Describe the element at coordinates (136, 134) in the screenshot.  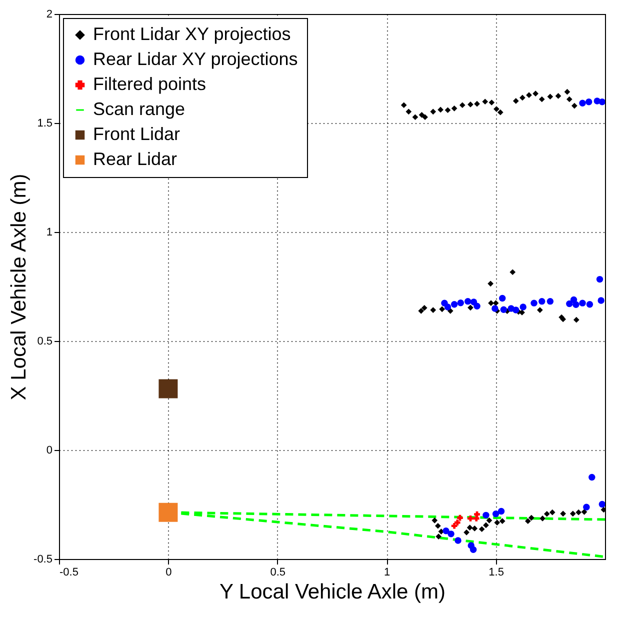
I see `legend-label: Front Lidar` at that location.